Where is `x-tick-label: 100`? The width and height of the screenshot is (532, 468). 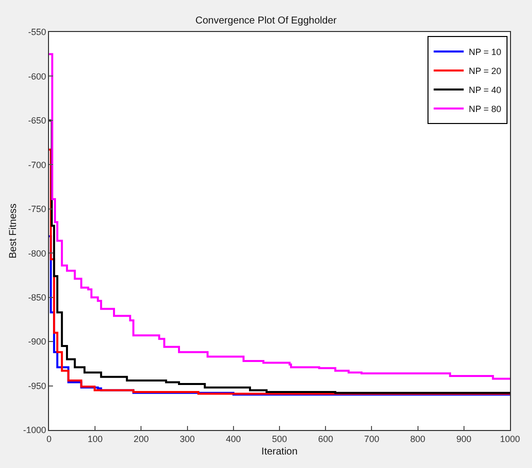
x-tick-label: 100 is located at coordinates (95, 439).